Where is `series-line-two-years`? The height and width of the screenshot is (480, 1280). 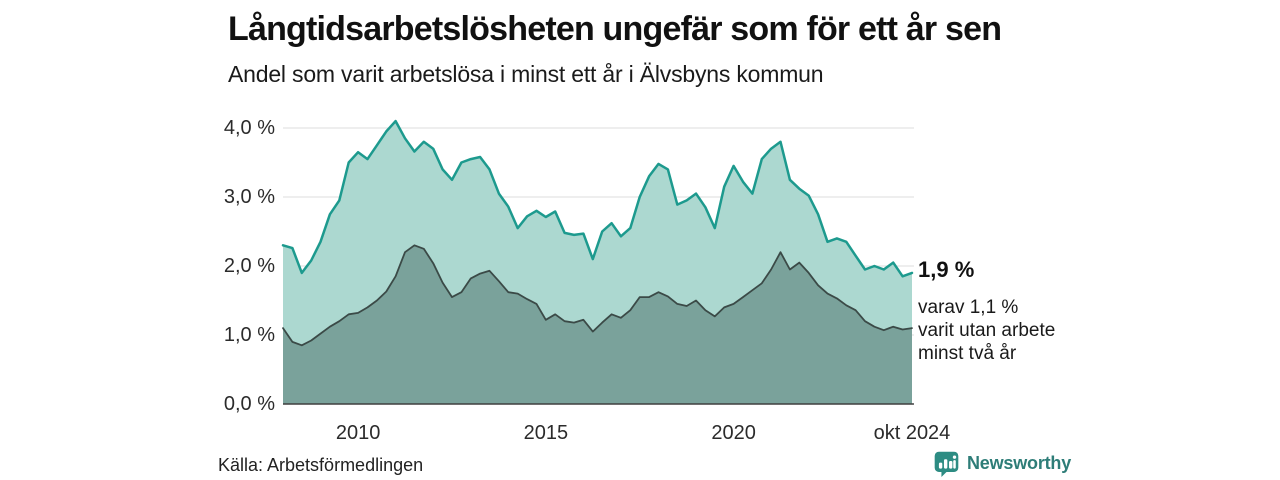 series-line-two-years is located at coordinates (597, 295).